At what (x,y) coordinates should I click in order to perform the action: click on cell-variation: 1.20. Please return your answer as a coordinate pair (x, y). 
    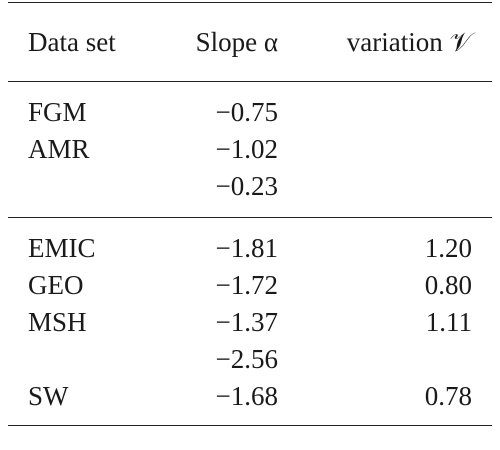
    Looking at the image, I should click on (448, 248).